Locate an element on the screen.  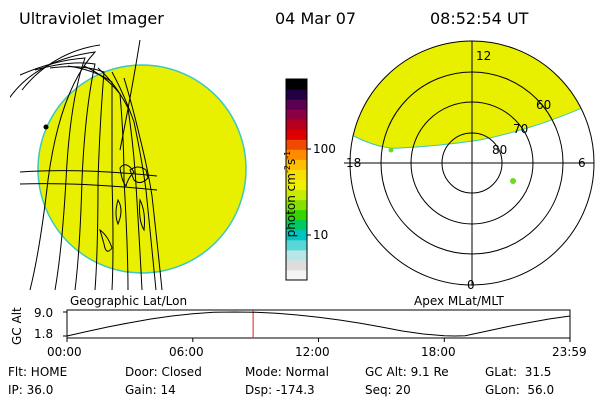
status-flight: Flt: HOME is located at coordinates (38, 372).